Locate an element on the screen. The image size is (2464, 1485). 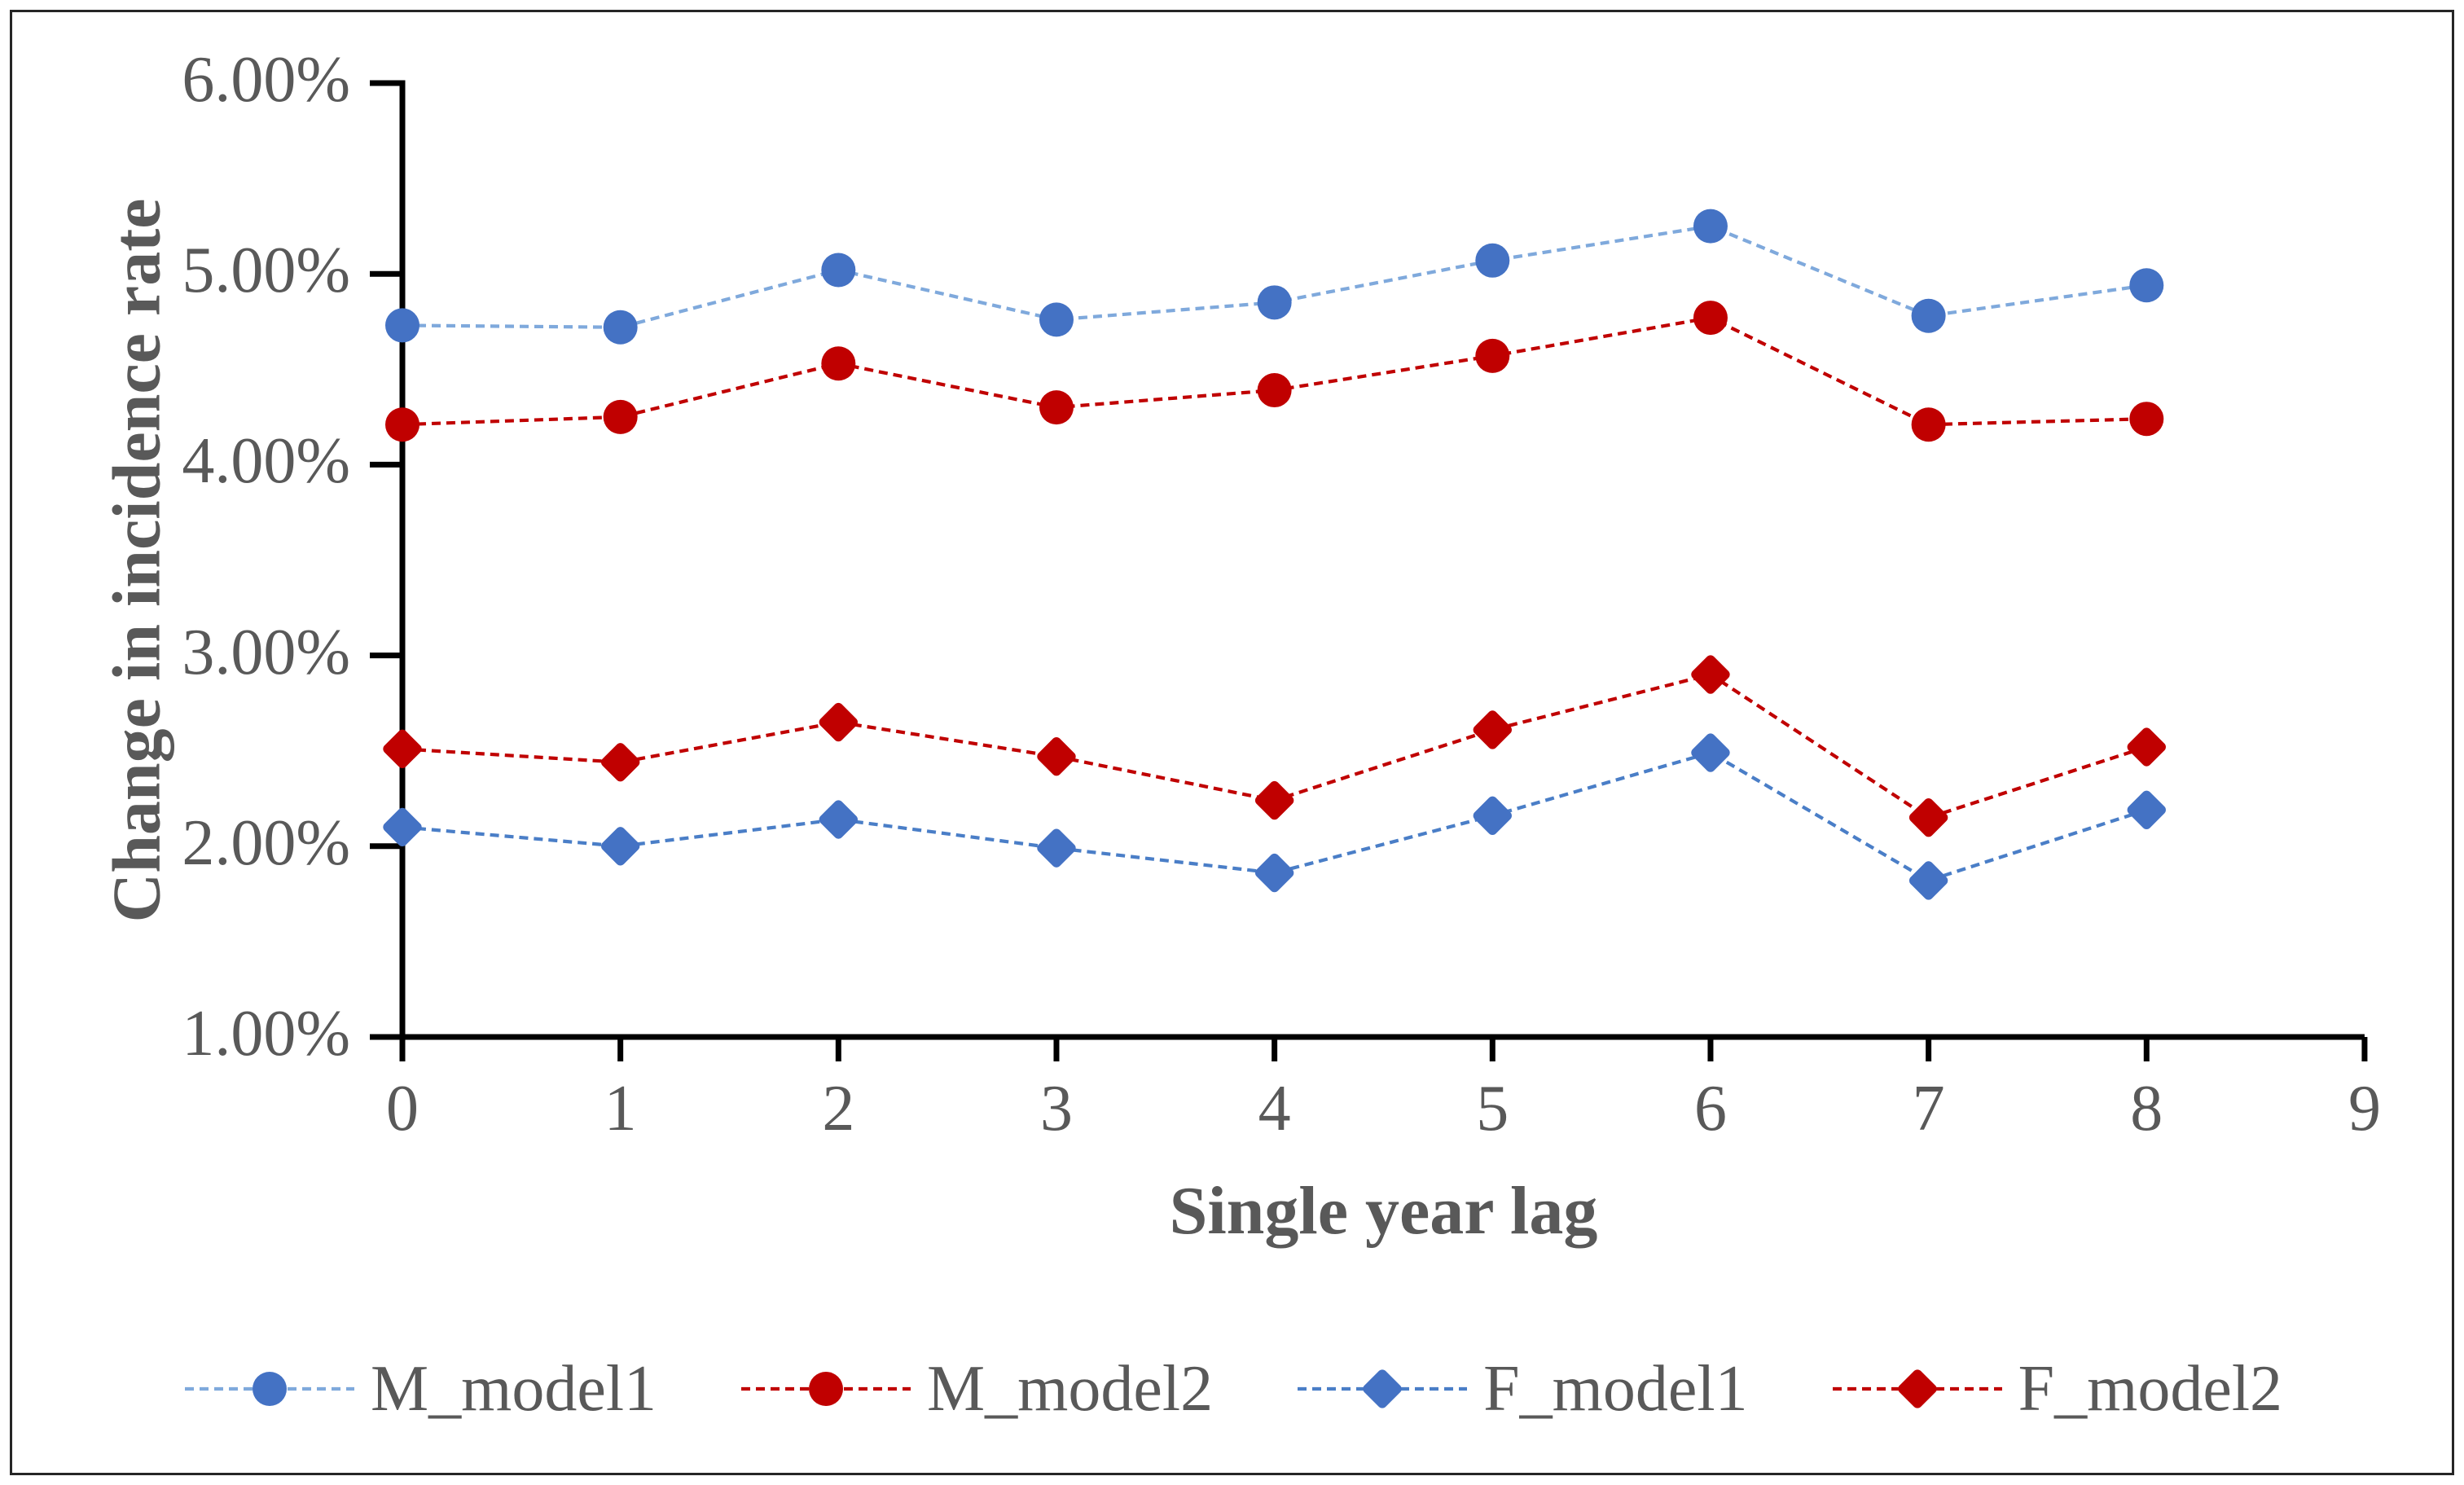
x-tick-label: 9 is located at coordinates (2364, 1109).